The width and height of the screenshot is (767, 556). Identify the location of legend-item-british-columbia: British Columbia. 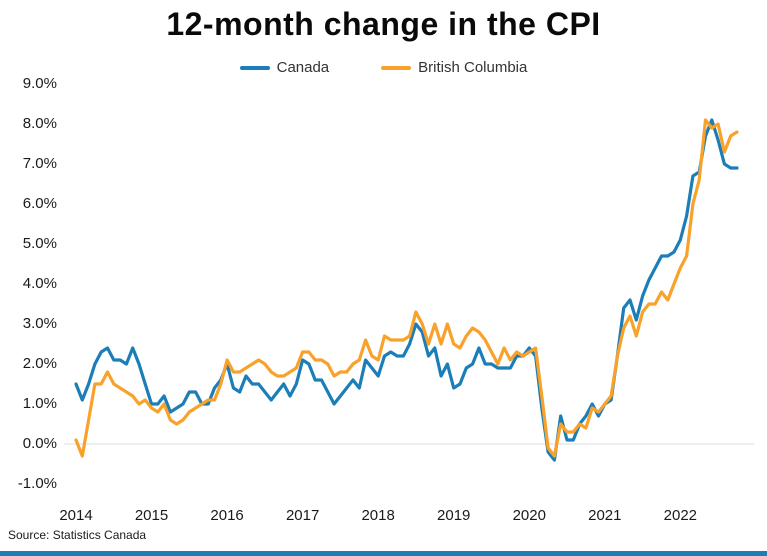
(454, 67).